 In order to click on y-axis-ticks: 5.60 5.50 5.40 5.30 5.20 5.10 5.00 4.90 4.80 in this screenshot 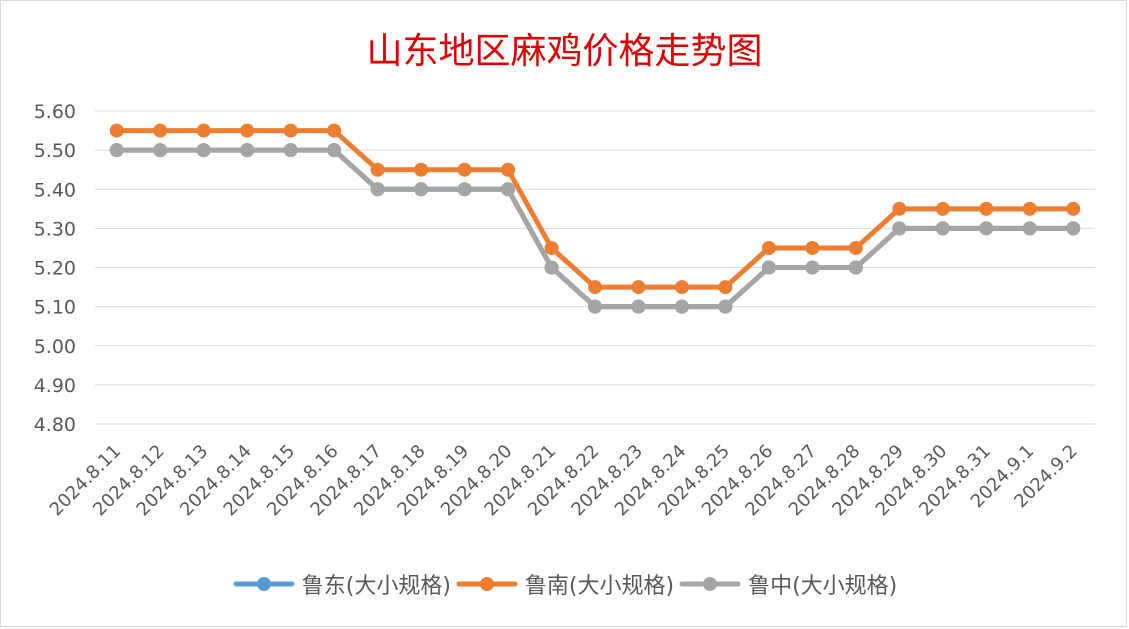, I will do `click(55, 268)`.